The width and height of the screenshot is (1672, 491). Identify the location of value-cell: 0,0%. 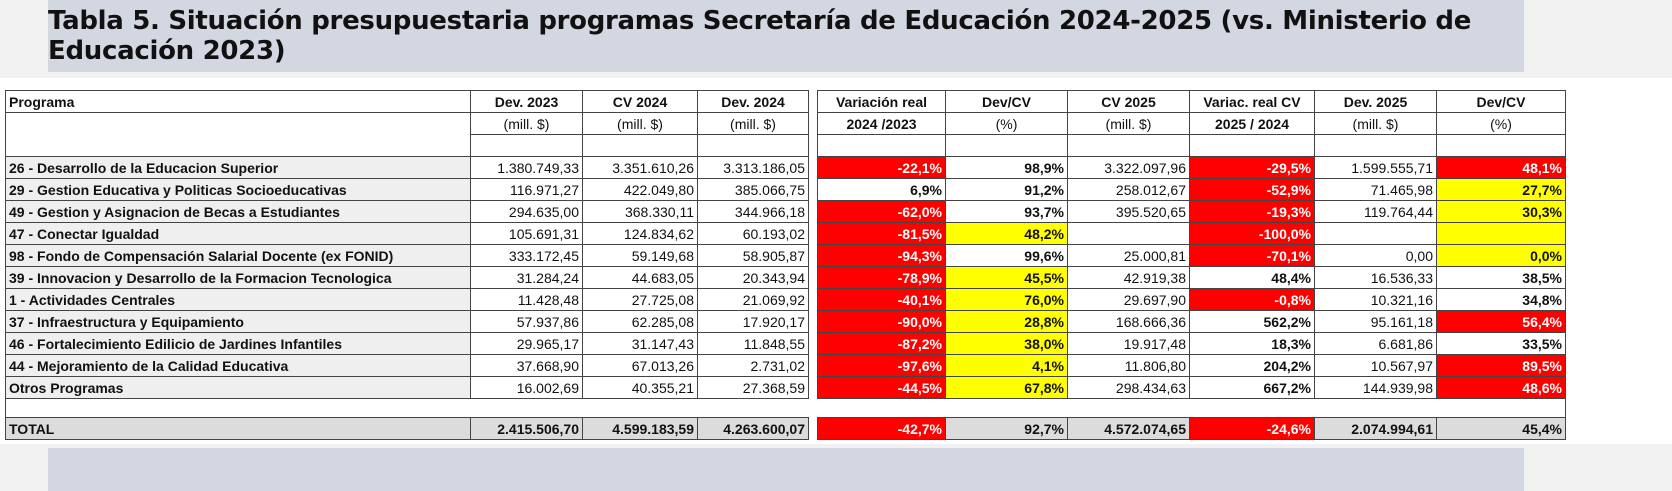
(1501, 255).